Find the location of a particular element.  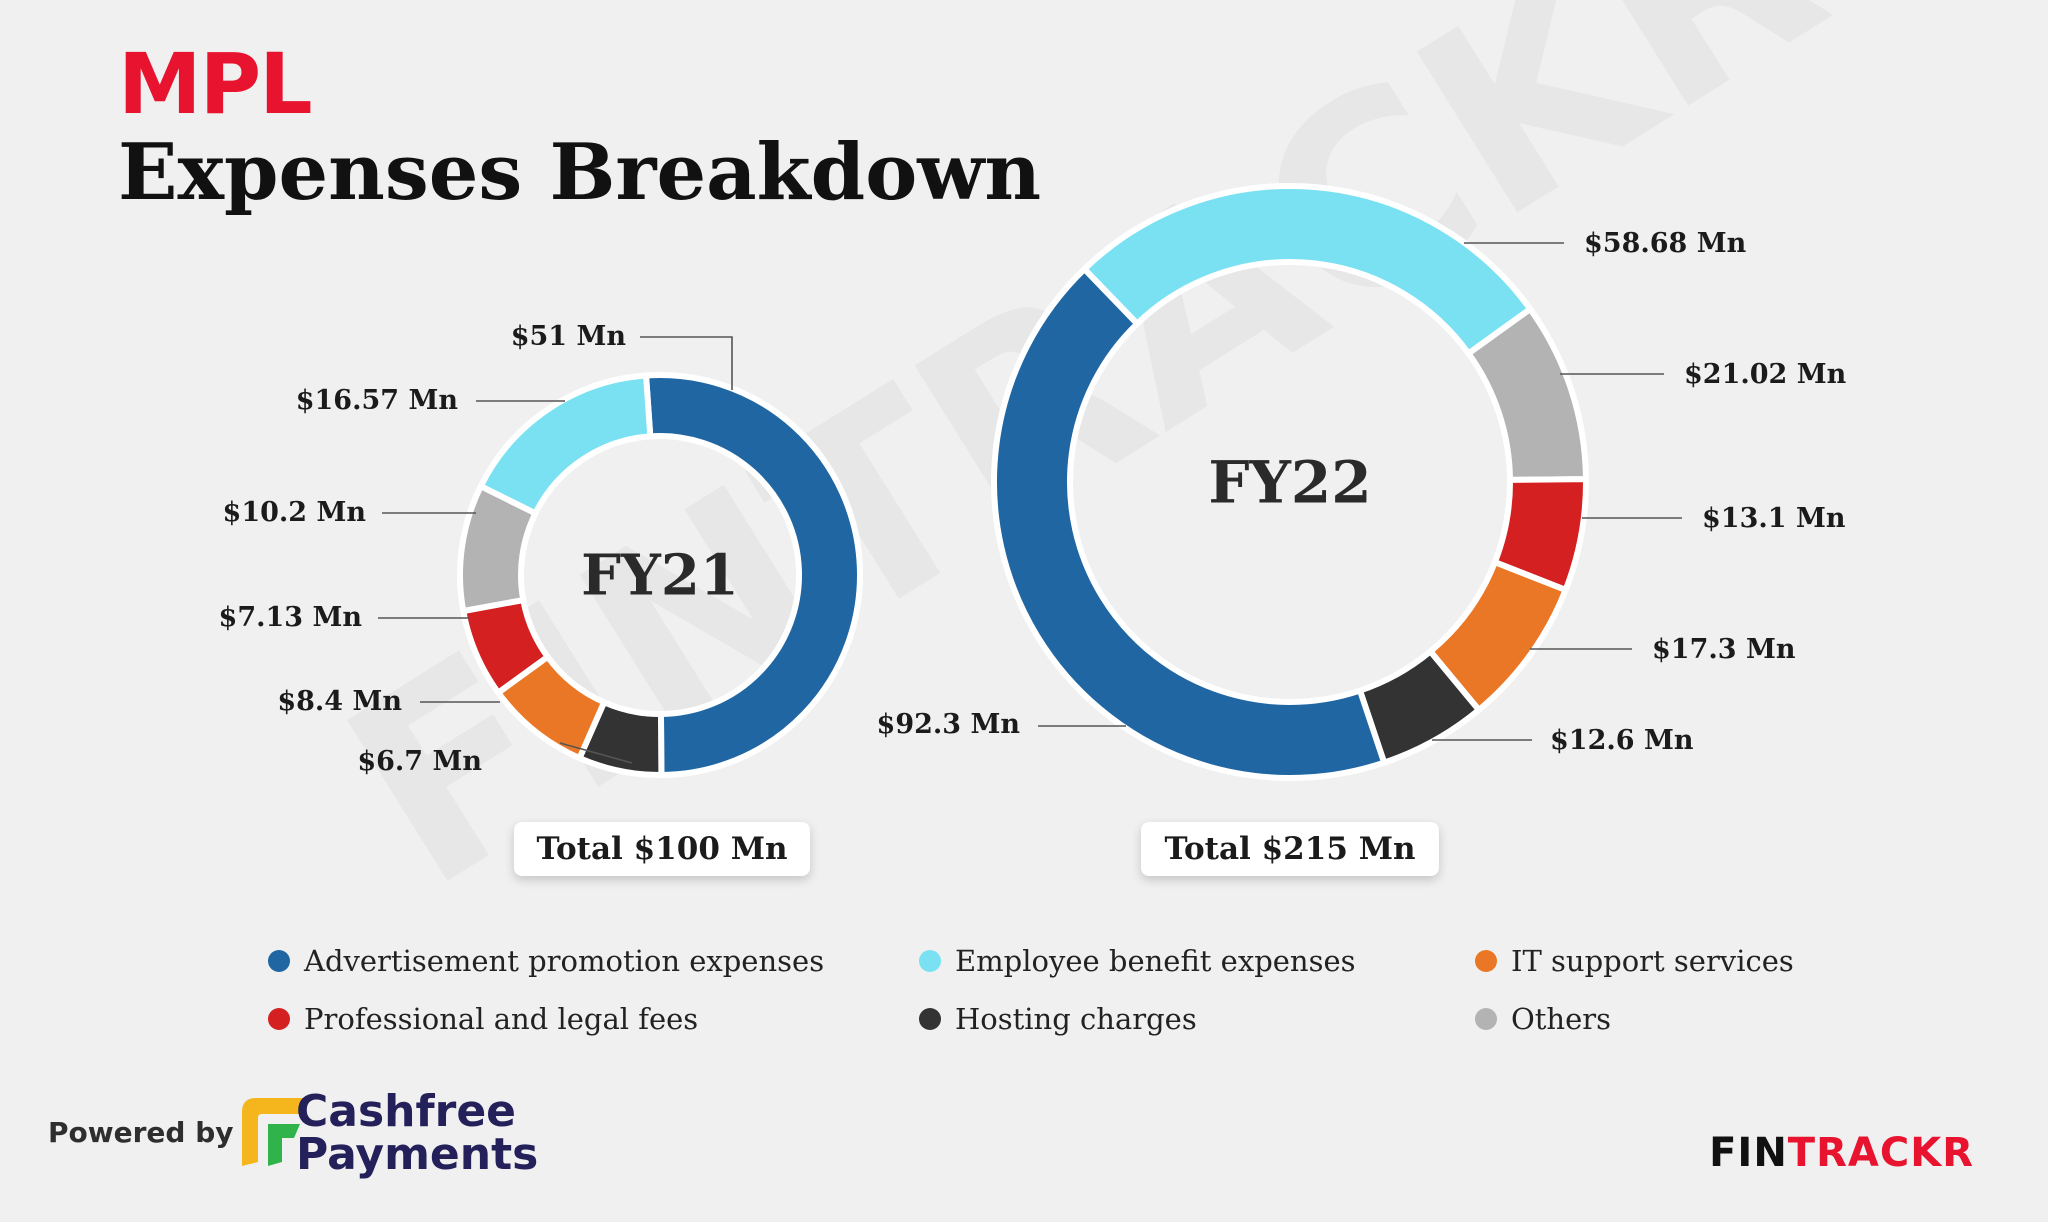

data-label: $16.57 Mn is located at coordinates (377, 400).